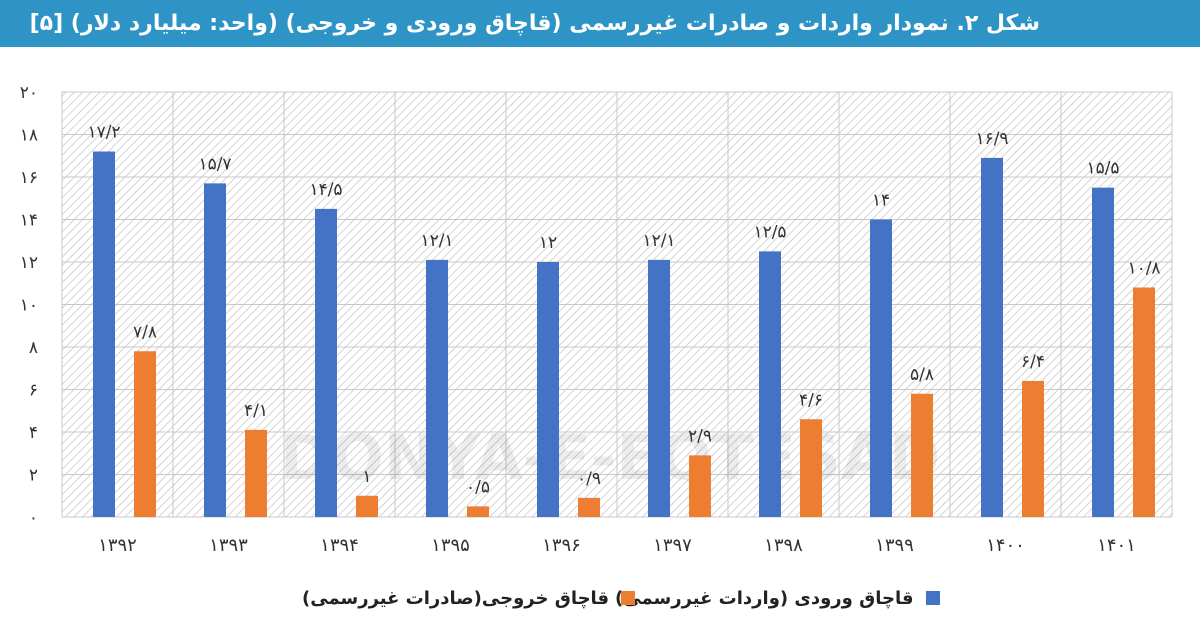 This screenshot has width=1200, height=630. I want to click on data-label-inbound: ۱۷/۲, so click(103, 133).